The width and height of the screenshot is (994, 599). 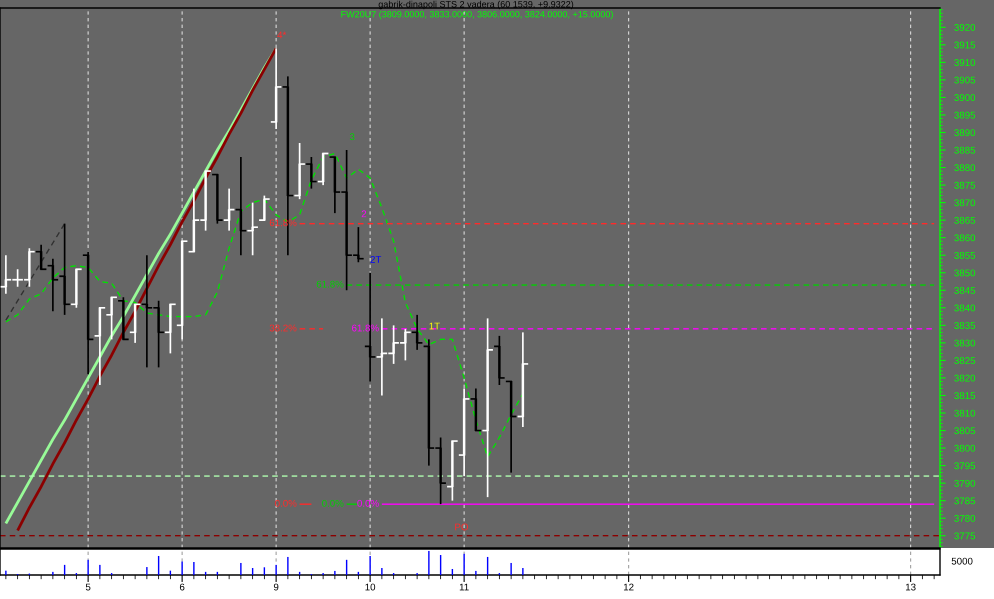 What do you see at coordinates (962, 561) in the screenshot?
I see `text: 5000` at bounding box center [962, 561].